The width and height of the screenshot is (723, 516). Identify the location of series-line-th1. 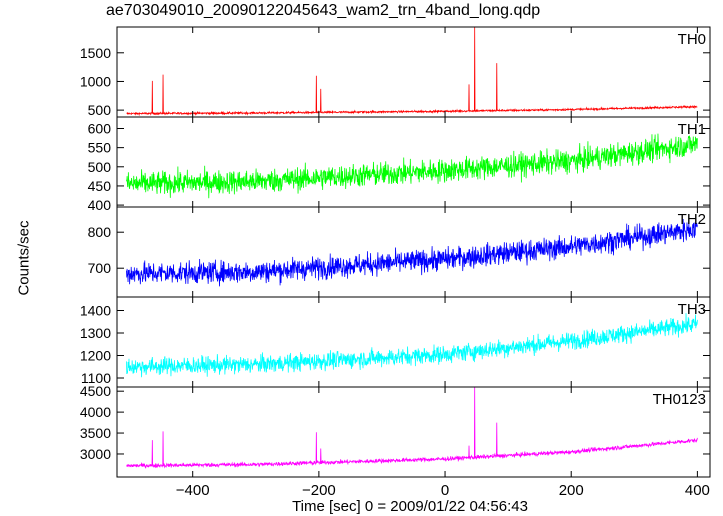
(412, 166).